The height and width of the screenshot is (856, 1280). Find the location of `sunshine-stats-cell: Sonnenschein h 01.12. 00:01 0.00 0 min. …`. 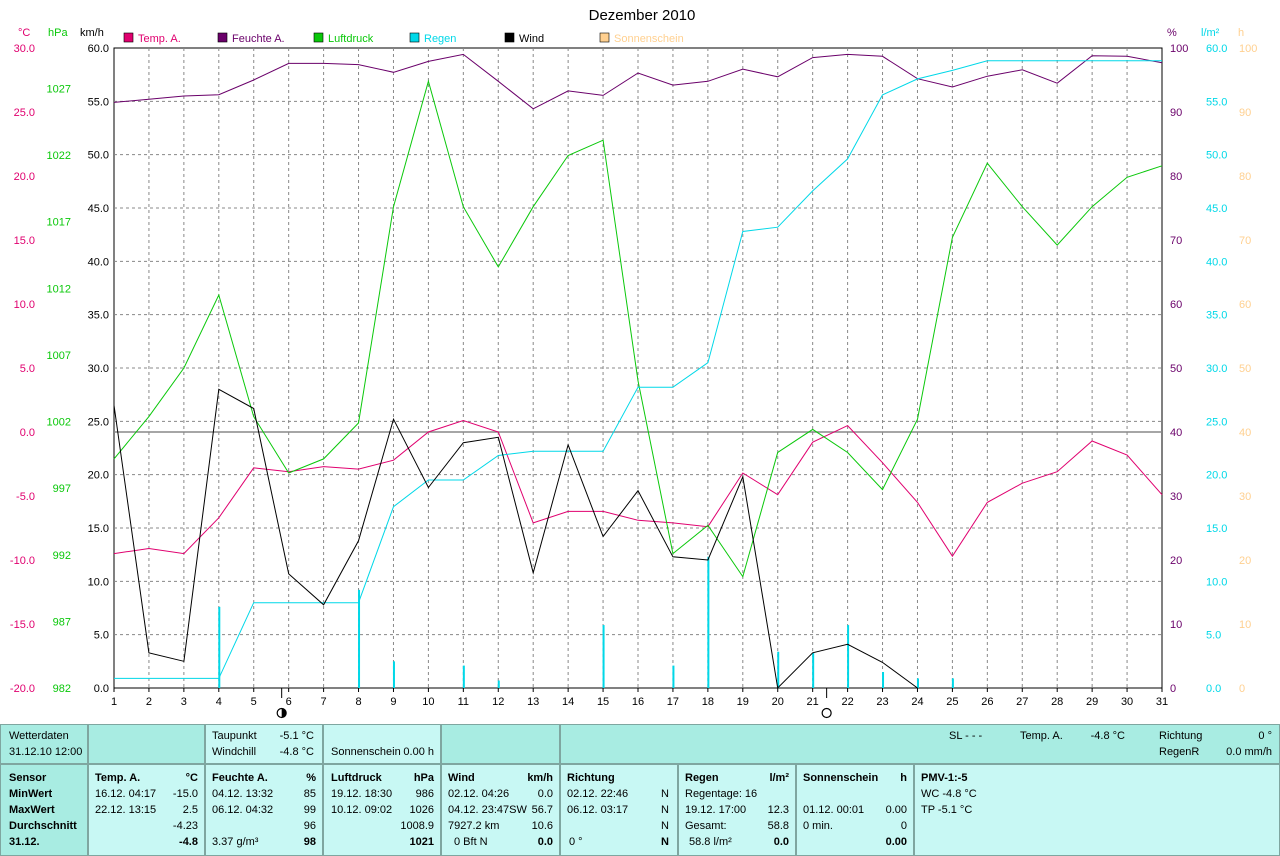

sunshine-stats-cell: Sonnenschein h 01.12. 00:01 0.00 0 min. … is located at coordinates (855, 810).